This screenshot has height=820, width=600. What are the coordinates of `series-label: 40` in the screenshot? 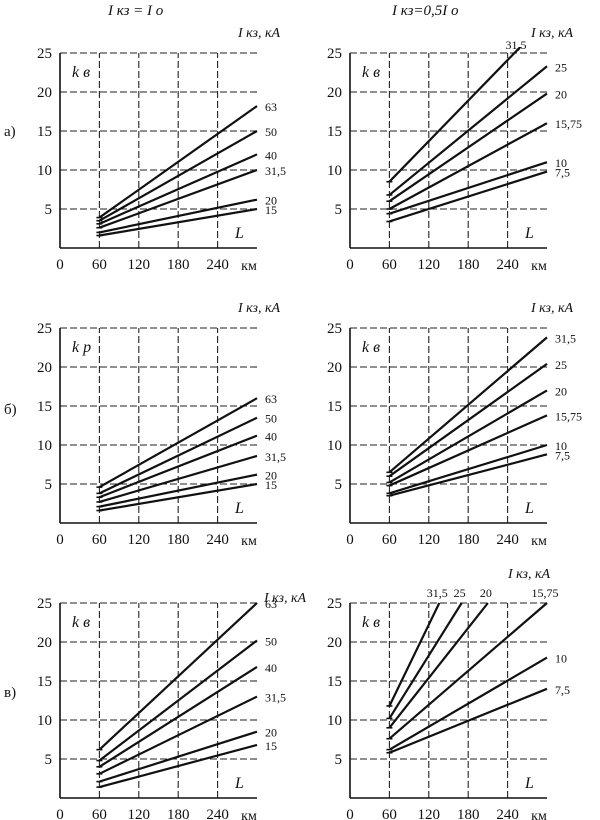 It's located at (271, 668).